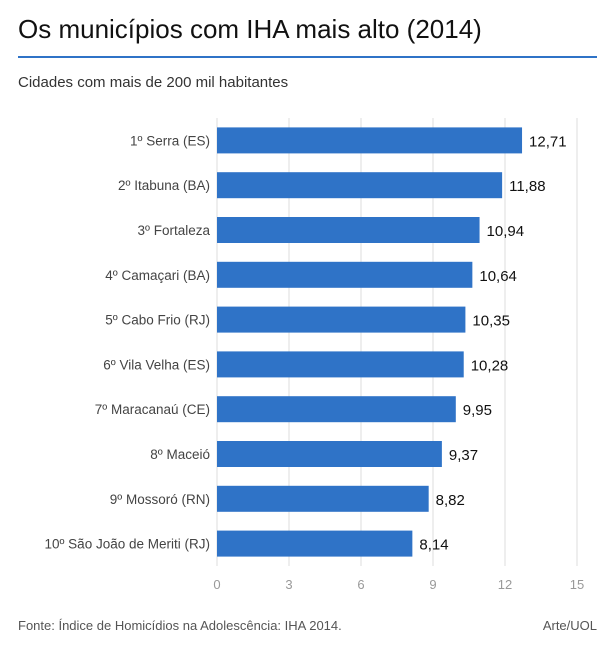 Image resolution: width=615 pixels, height=650 pixels. Describe the element at coordinates (527, 186) in the screenshot. I see `value-label: 11,88` at that location.